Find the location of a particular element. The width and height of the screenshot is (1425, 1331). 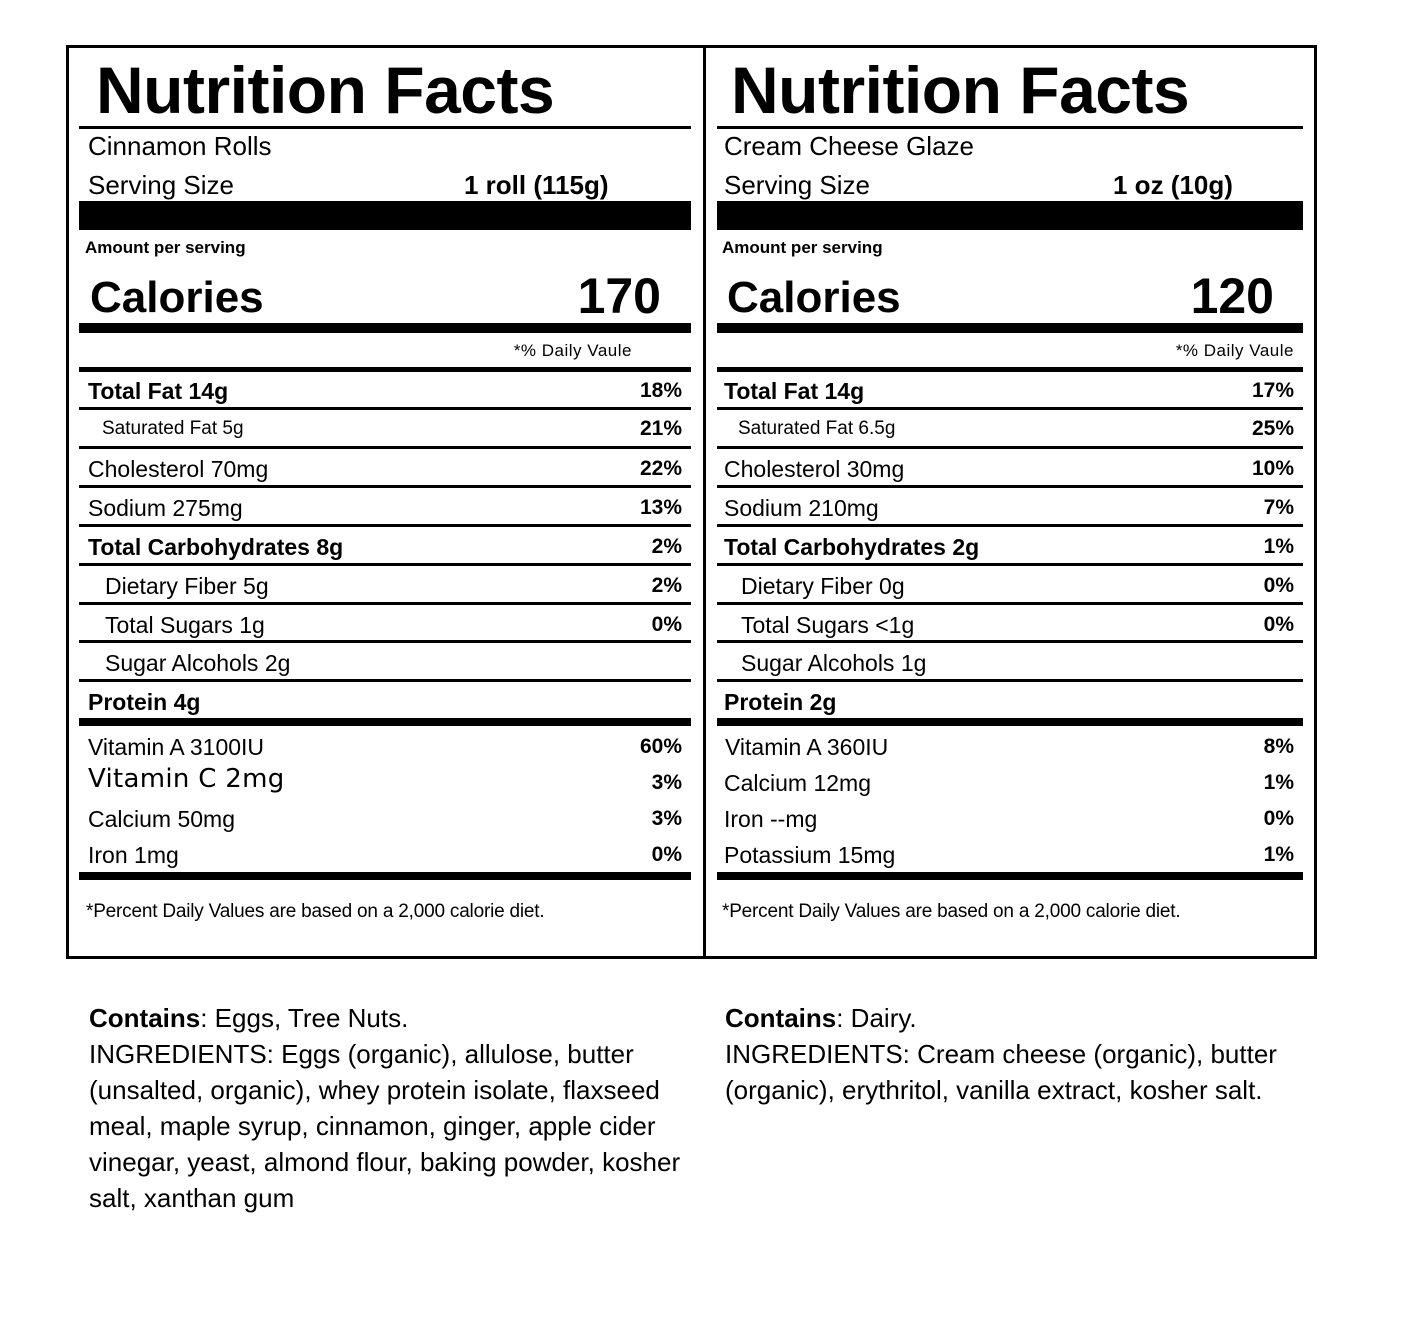

nutrient-row: Protein 2g is located at coordinates (1010, 701).